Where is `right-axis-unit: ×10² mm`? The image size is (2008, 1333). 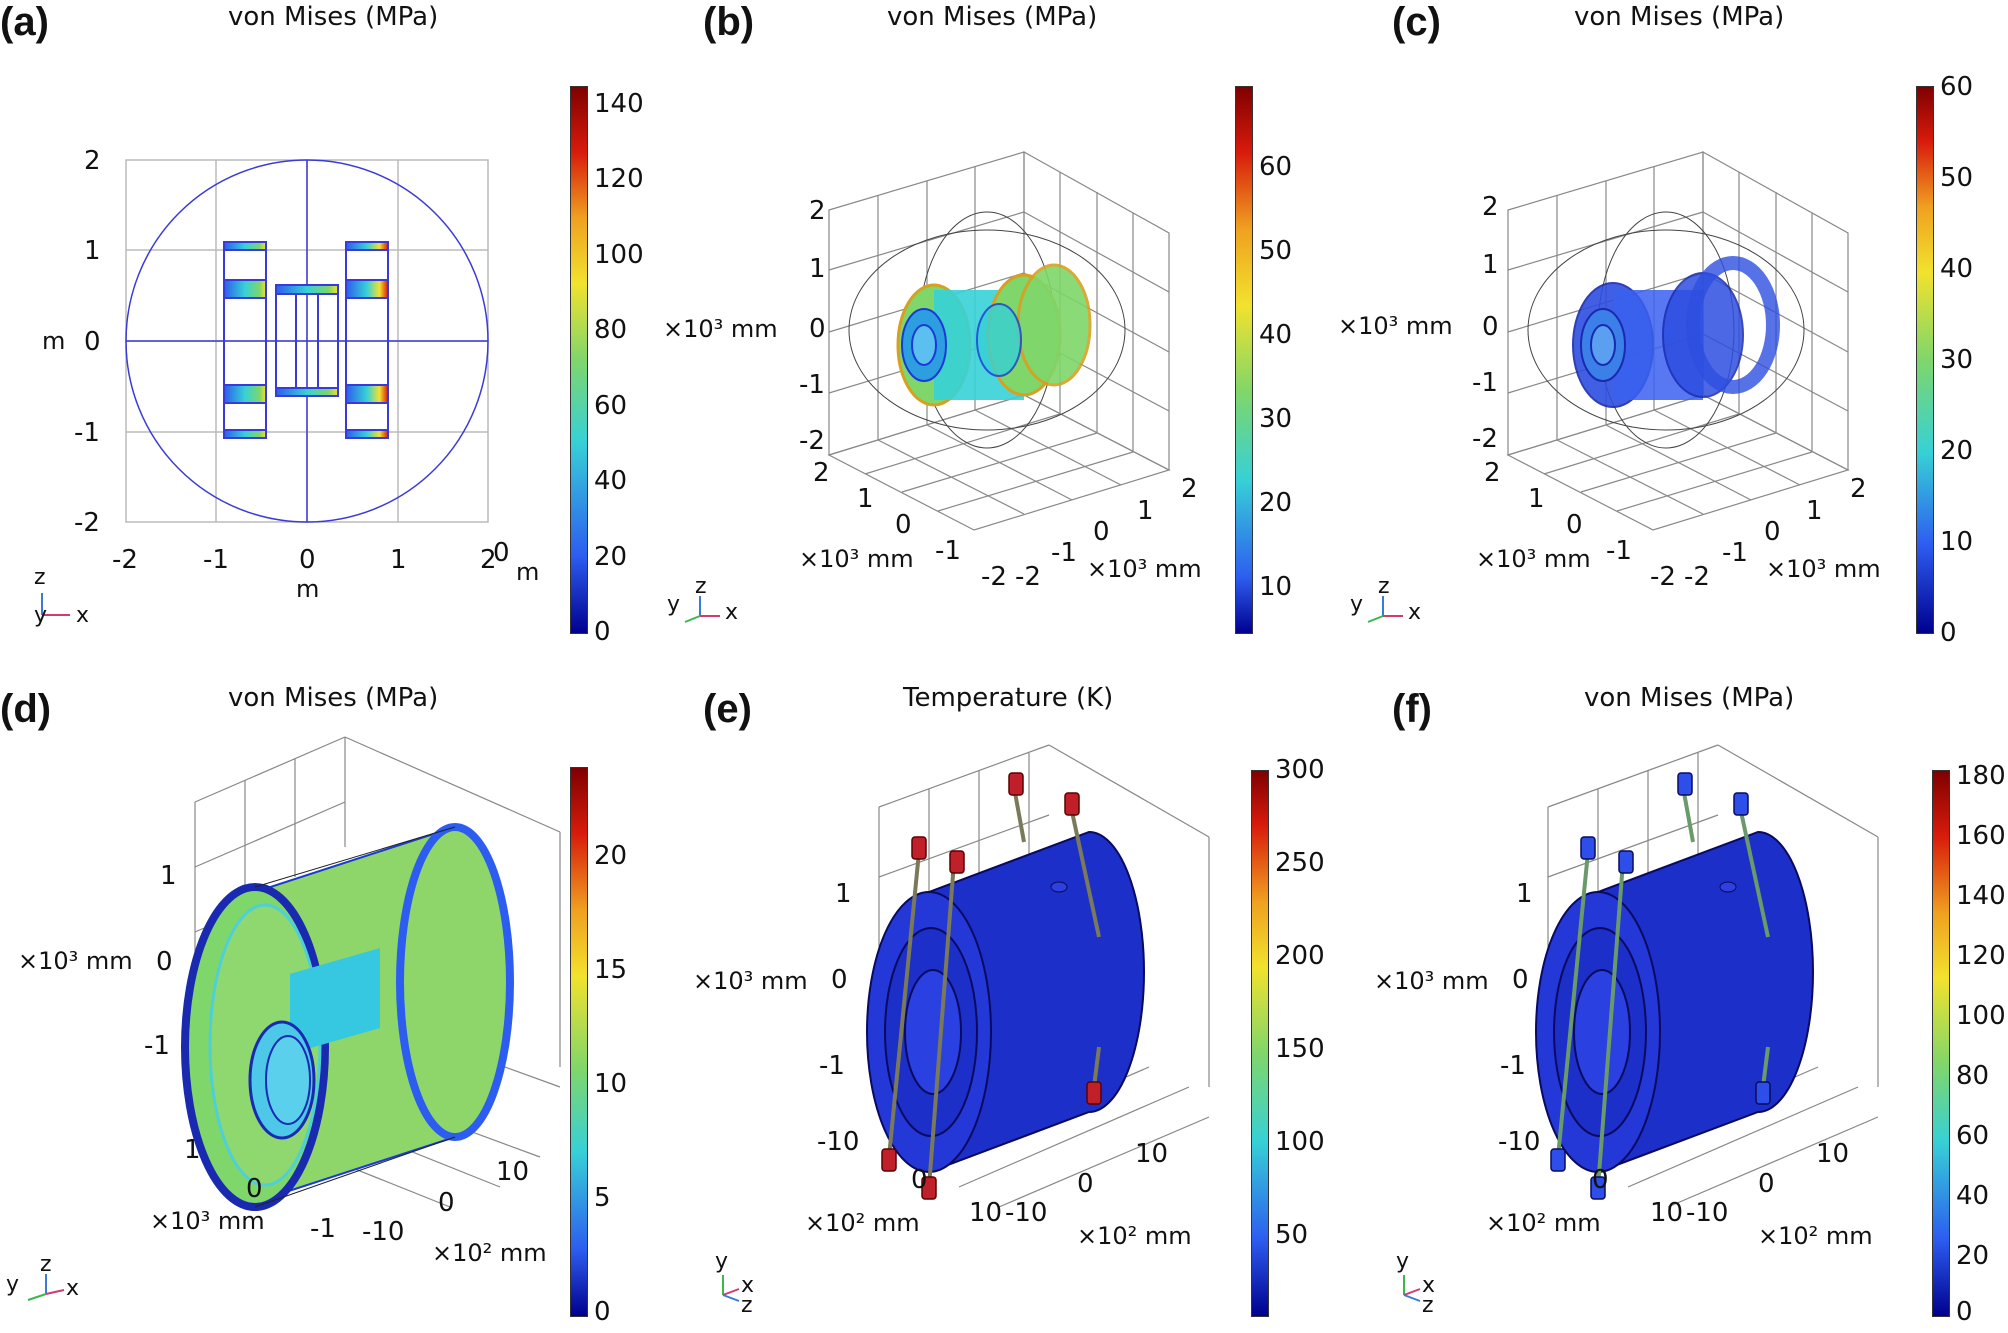
right-axis-unit: ×10² mm is located at coordinates (1134, 1236).